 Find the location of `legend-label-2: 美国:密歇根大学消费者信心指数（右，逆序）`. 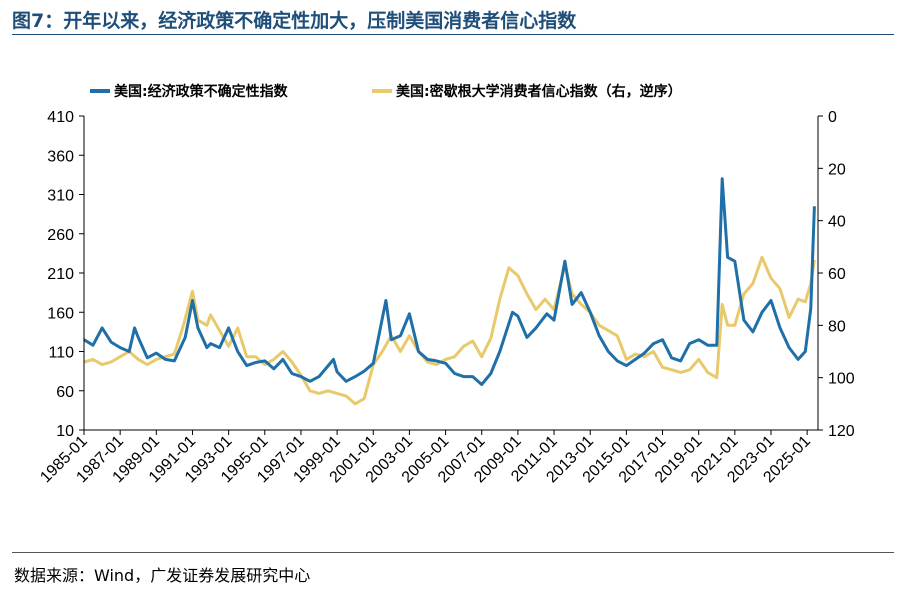

legend-label-2: 美国:密歇根大学消费者信心指数（右，逆序） is located at coordinates (539, 91).